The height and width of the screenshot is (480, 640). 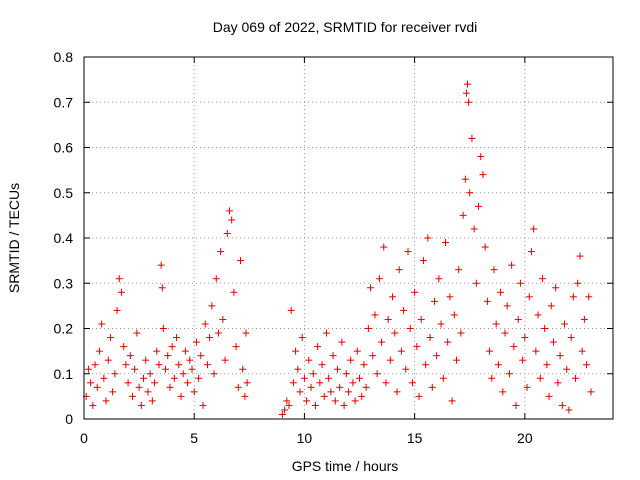 What do you see at coordinates (345, 466) in the screenshot?
I see `x-axis-label: GPS time / hours` at bounding box center [345, 466].